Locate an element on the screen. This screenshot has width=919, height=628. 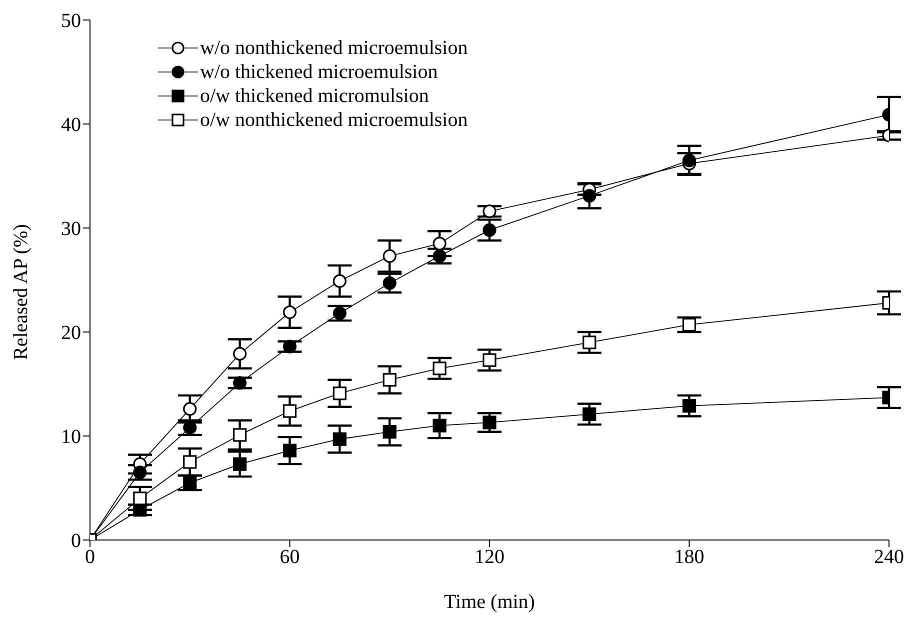
x-tick-label: 120 is located at coordinates (489, 557).